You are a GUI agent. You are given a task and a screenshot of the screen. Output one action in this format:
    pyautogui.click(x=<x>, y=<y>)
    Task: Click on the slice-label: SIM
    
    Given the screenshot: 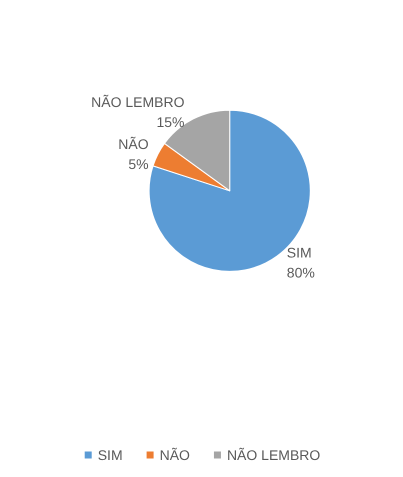 What is the action you would take?
    pyautogui.click(x=299, y=252)
    